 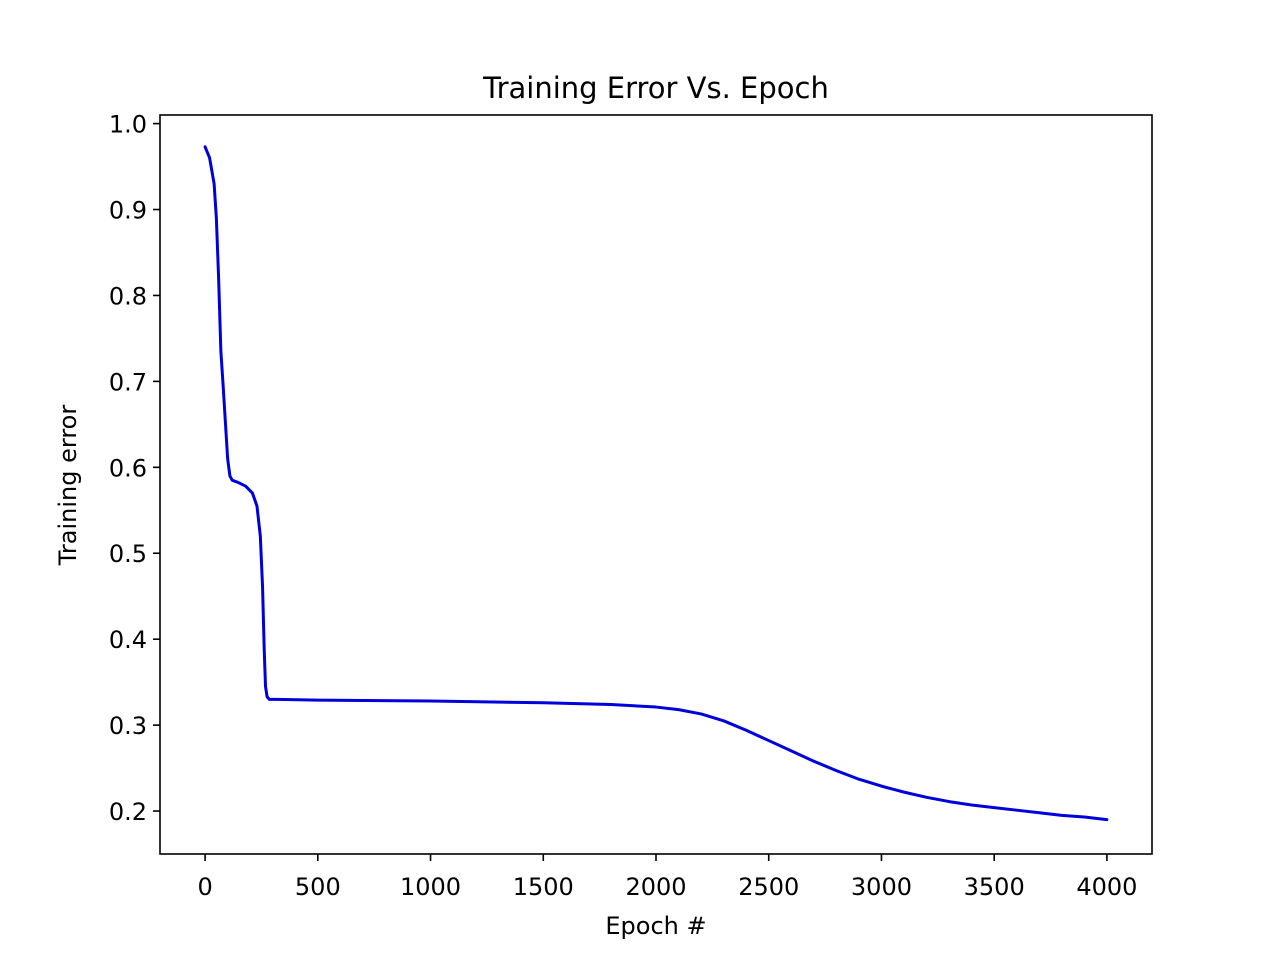 What do you see at coordinates (543, 887) in the screenshot?
I see `x-tick-label: 1500` at bounding box center [543, 887].